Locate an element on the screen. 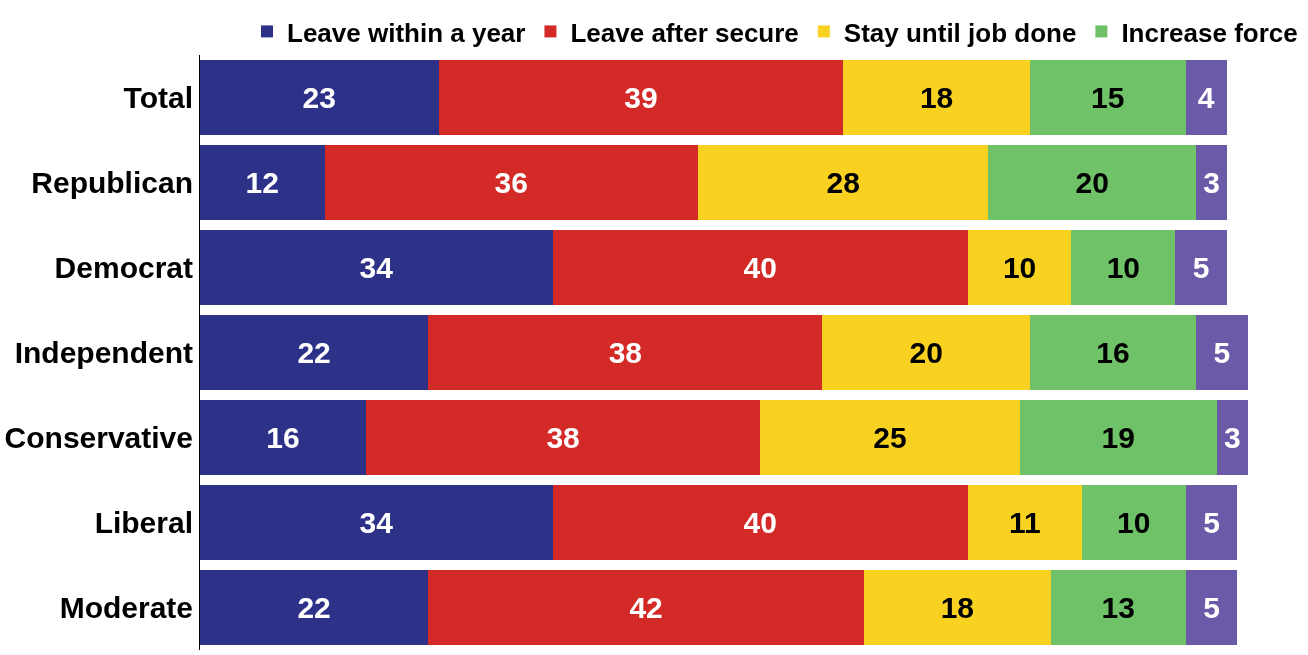 The image size is (1308, 655). data-label: 13 is located at coordinates (1118, 607).